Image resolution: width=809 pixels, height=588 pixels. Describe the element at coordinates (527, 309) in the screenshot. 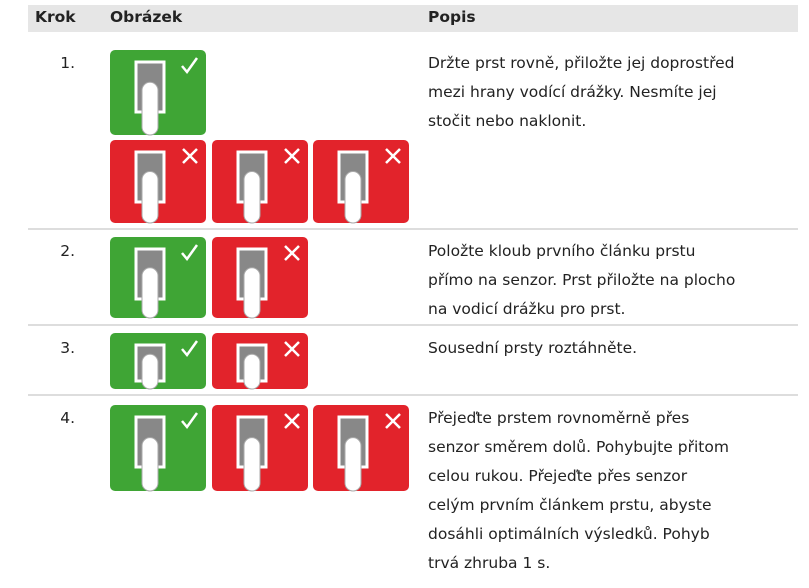

I see `description-line: na vodicí drážku pro prst.` at that location.